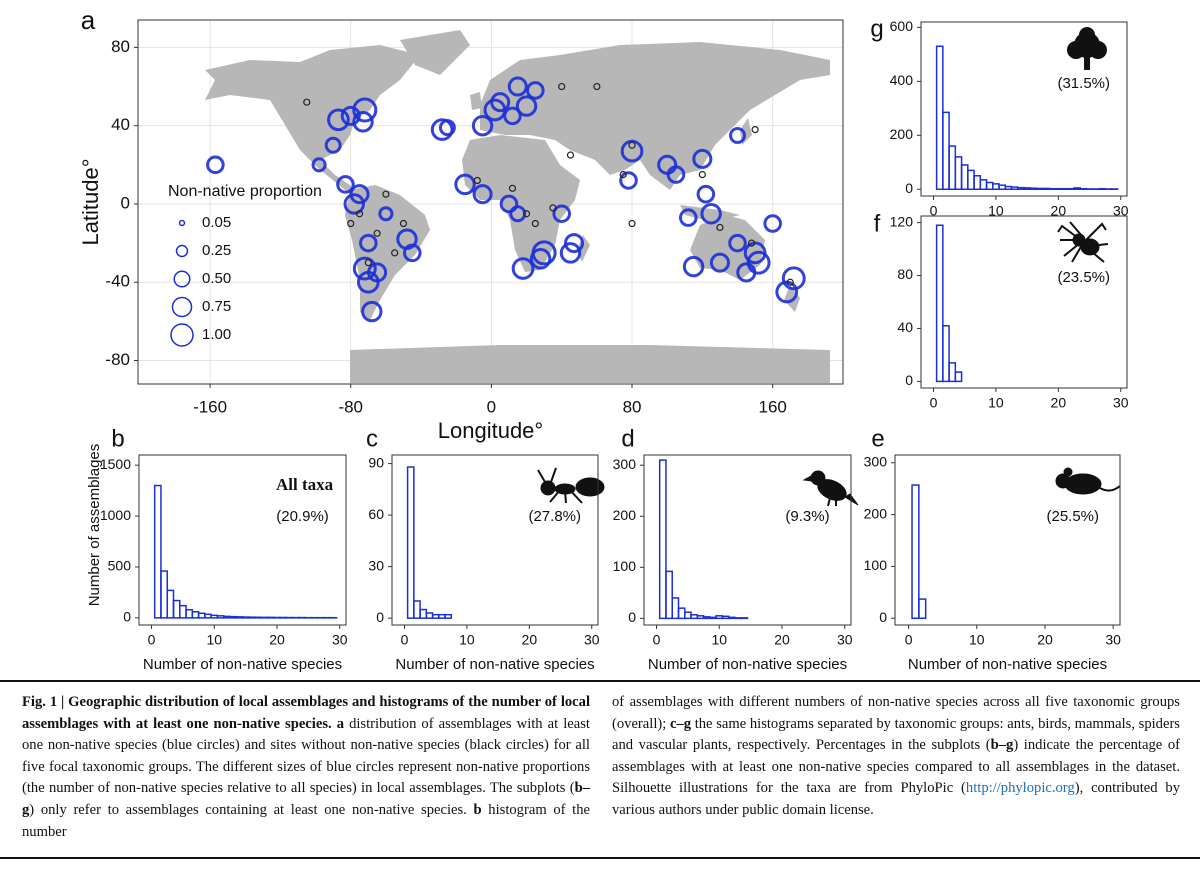 The width and height of the screenshot is (1200, 872). What do you see at coordinates (182, 335) in the screenshot?
I see `legend-size` at bounding box center [182, 335].